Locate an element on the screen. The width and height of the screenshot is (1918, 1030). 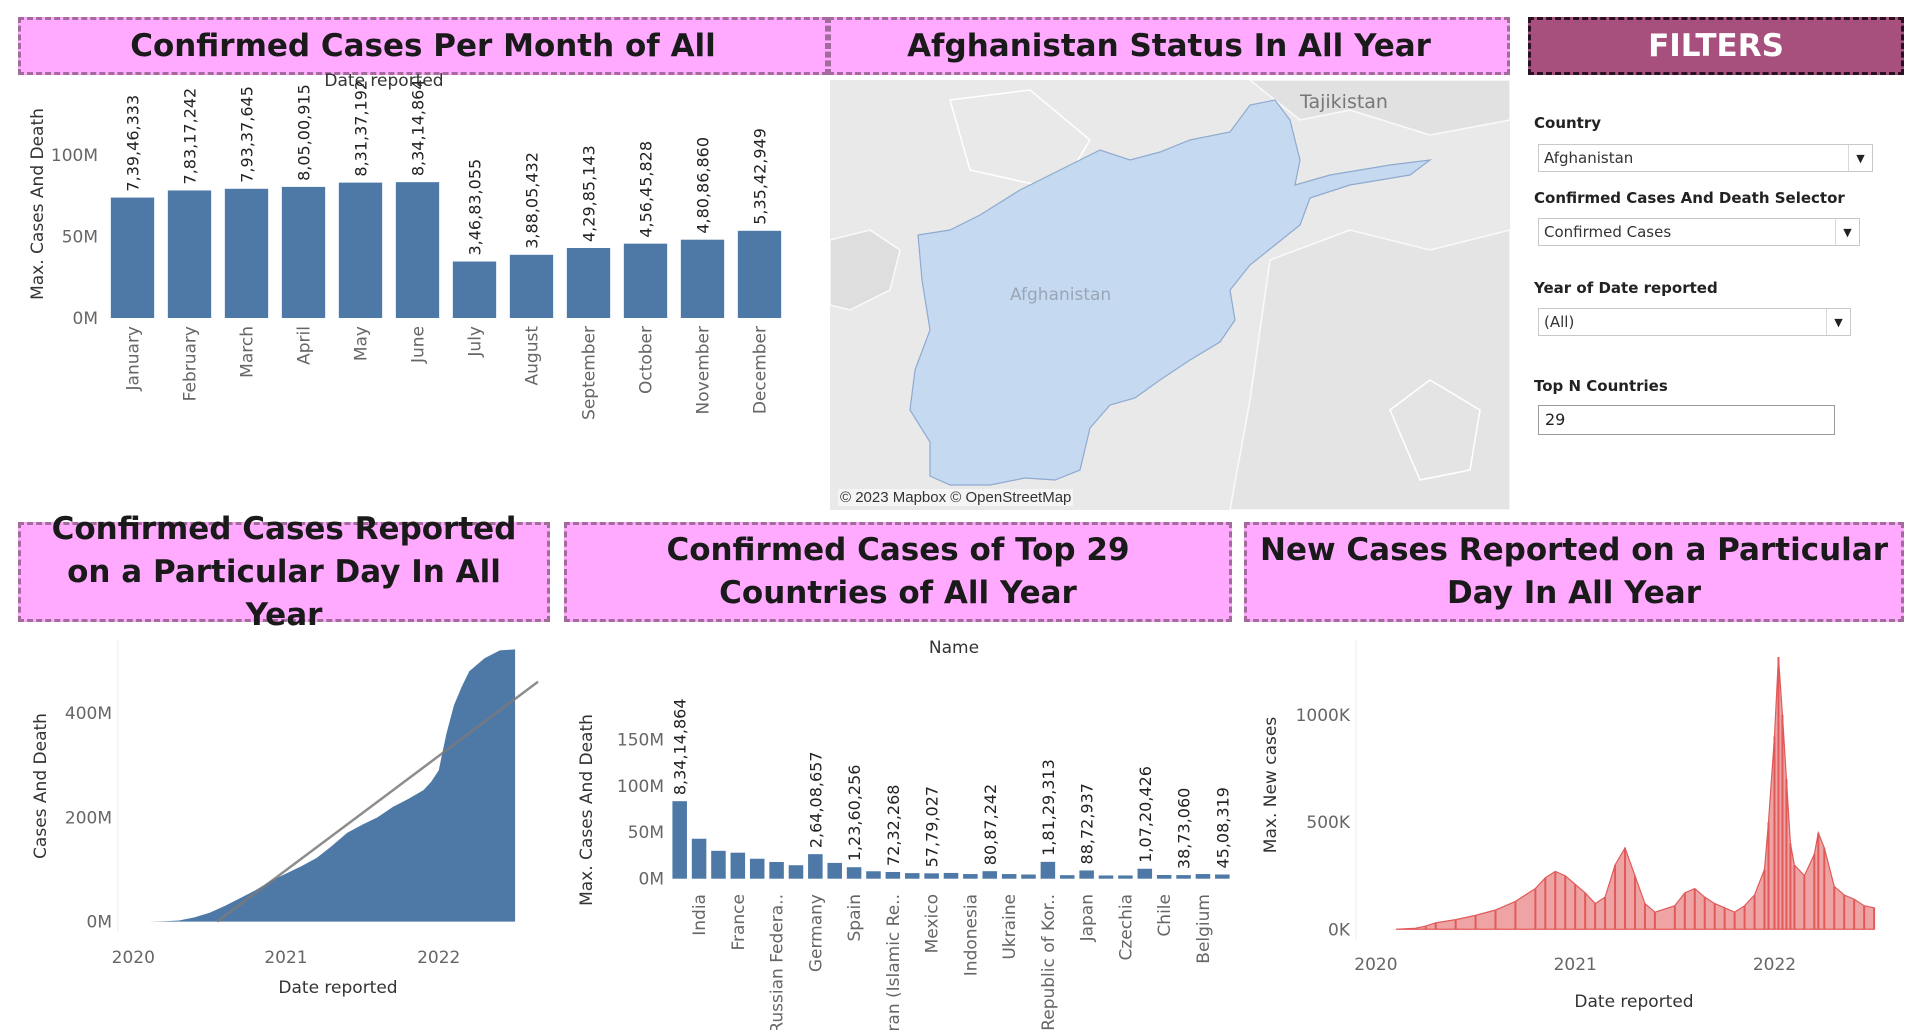
monthly-y-tick: 100M is located at coordinates (74, 156).